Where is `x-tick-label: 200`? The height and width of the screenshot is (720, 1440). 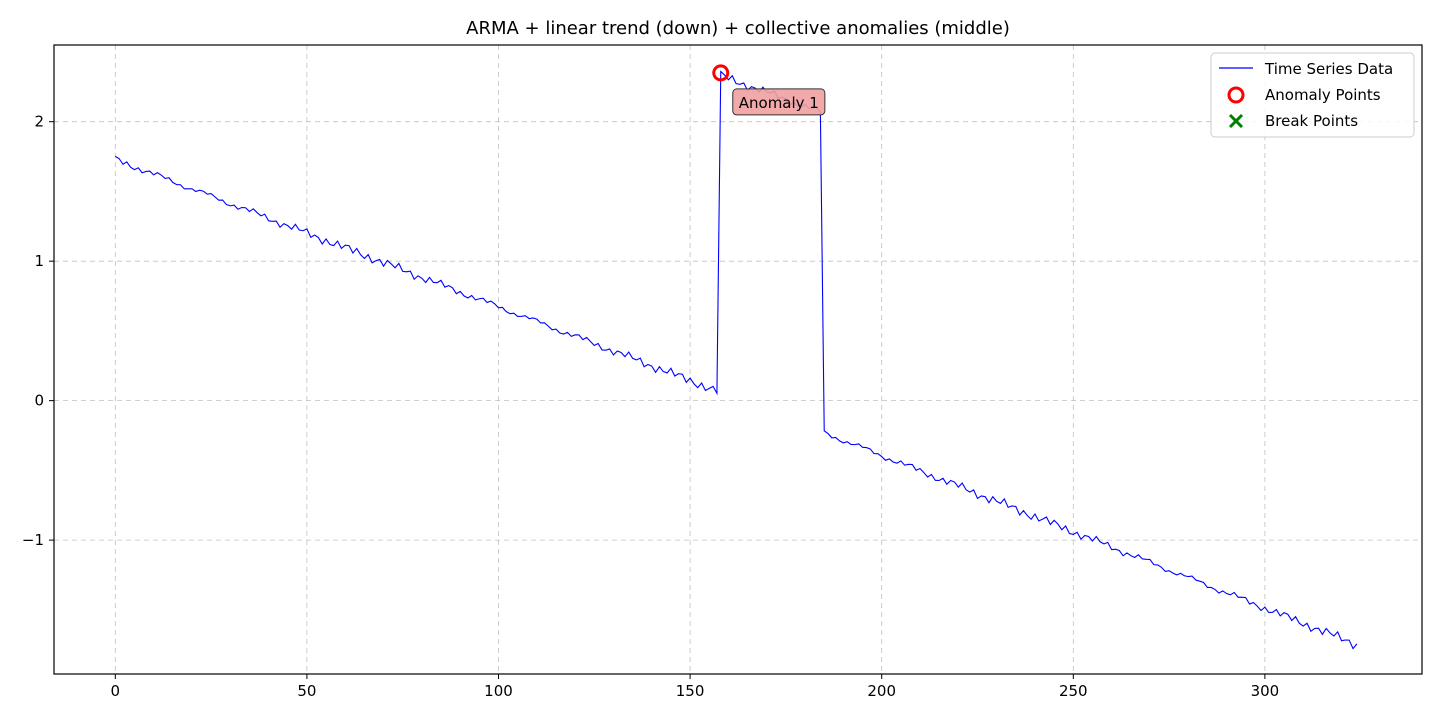 x-tick-label: 200 is located at coordinates (881, 691).